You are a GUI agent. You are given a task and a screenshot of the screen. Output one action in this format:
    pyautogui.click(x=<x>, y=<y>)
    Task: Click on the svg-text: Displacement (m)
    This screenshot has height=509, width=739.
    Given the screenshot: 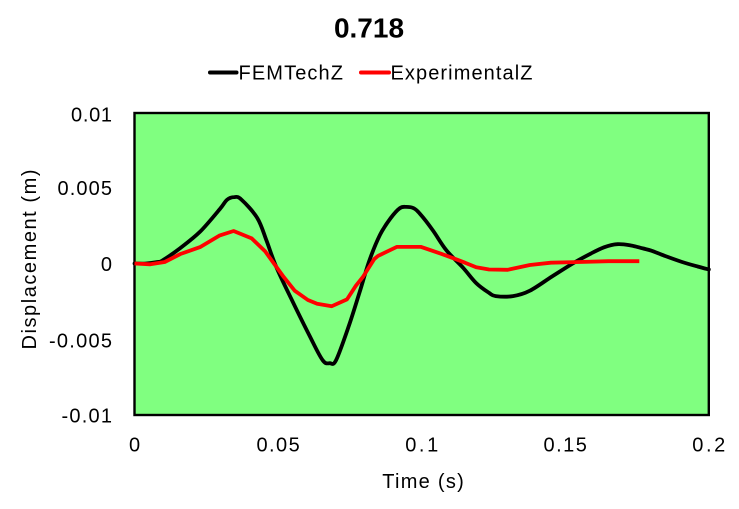 What is the action you would take?
    pyautogui.click(x=30, y=260)
    